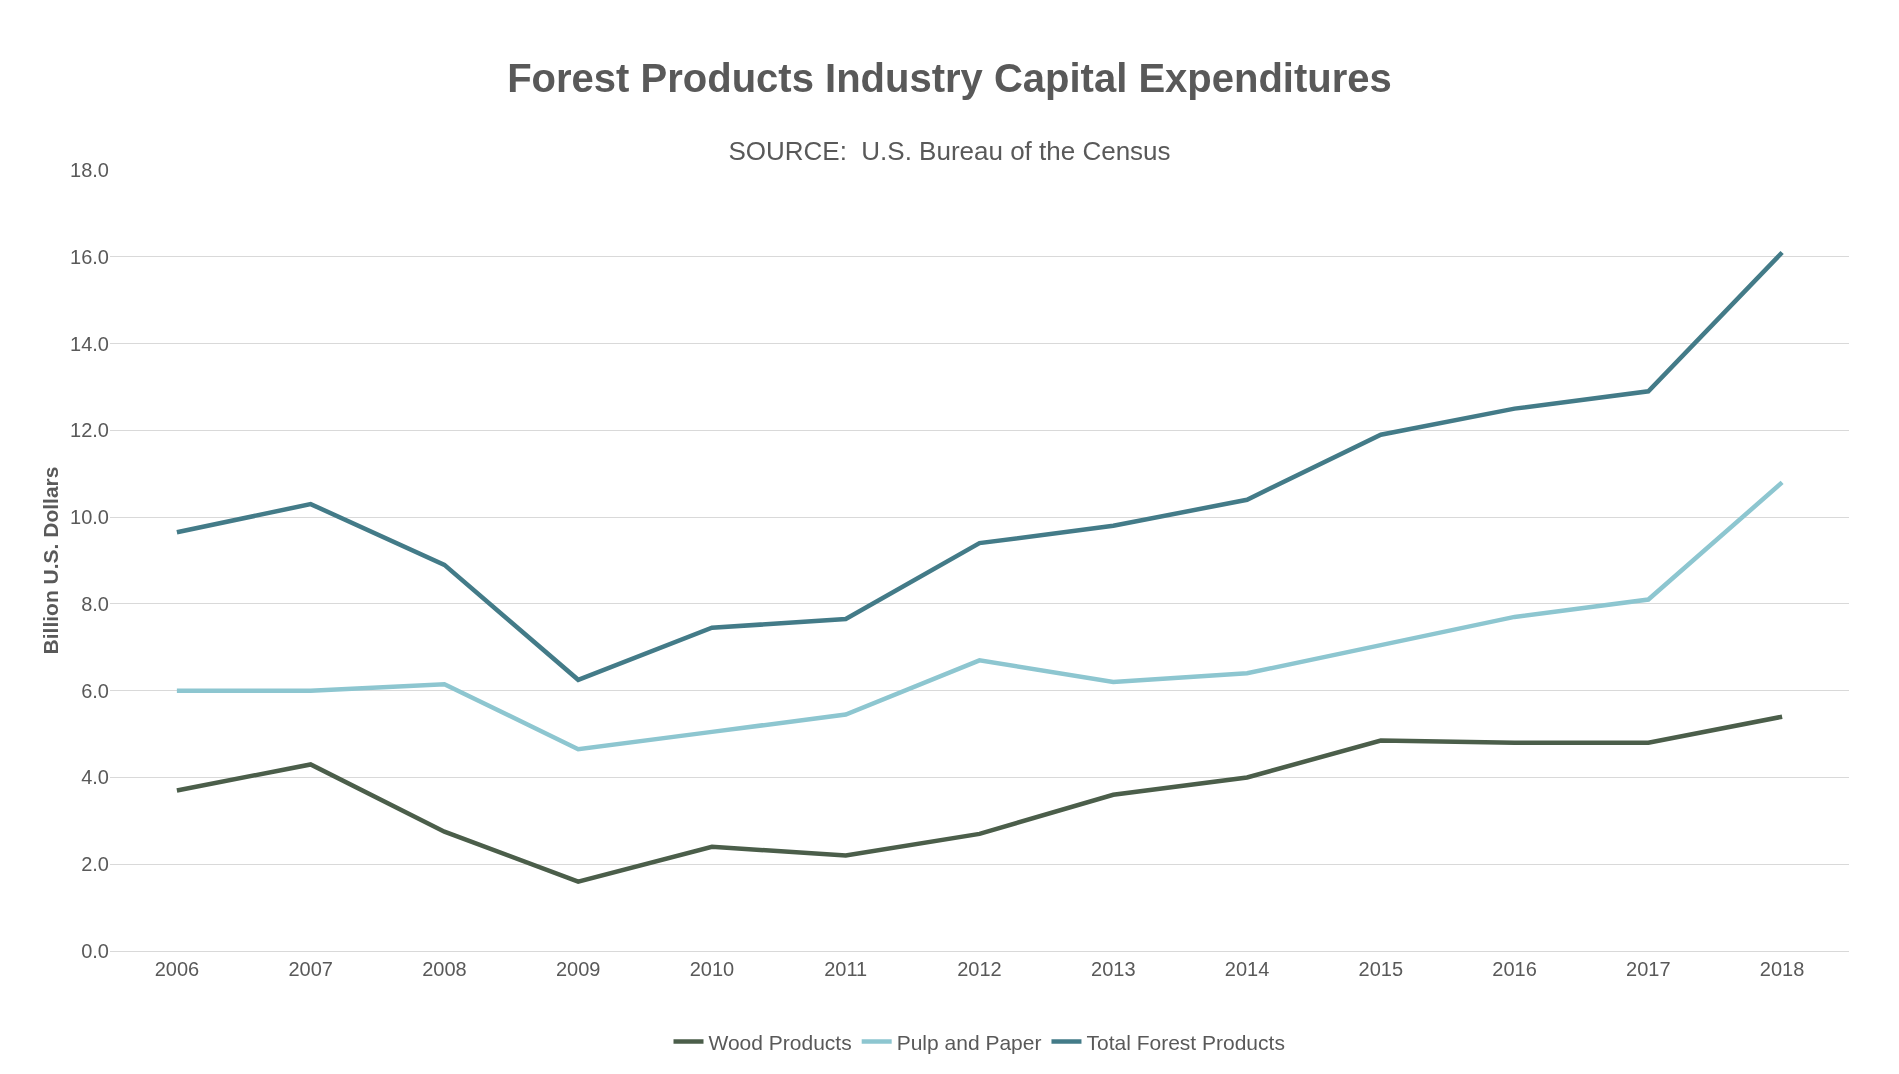 The image size is (1899, 1074). I want to click on x-tick-label: 2015, so click(1381, 969).